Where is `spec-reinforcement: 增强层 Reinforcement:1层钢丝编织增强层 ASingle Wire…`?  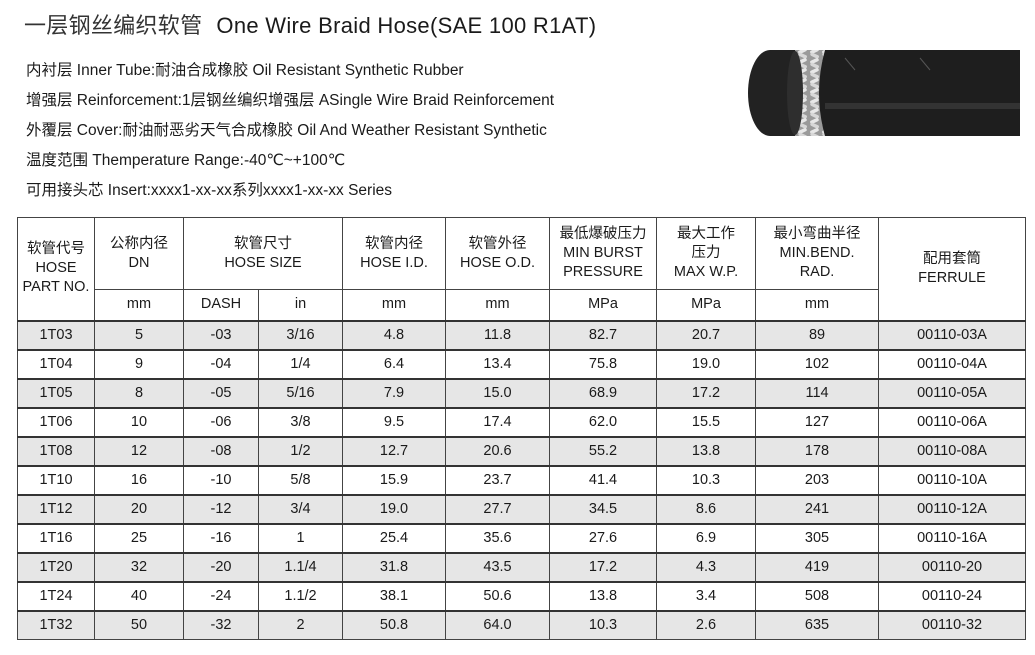 spec-reinforcement: 增强层 Reinforcement:1层钢丝编织增强层 ASingle Wire… is located at coordinates (290, 100).